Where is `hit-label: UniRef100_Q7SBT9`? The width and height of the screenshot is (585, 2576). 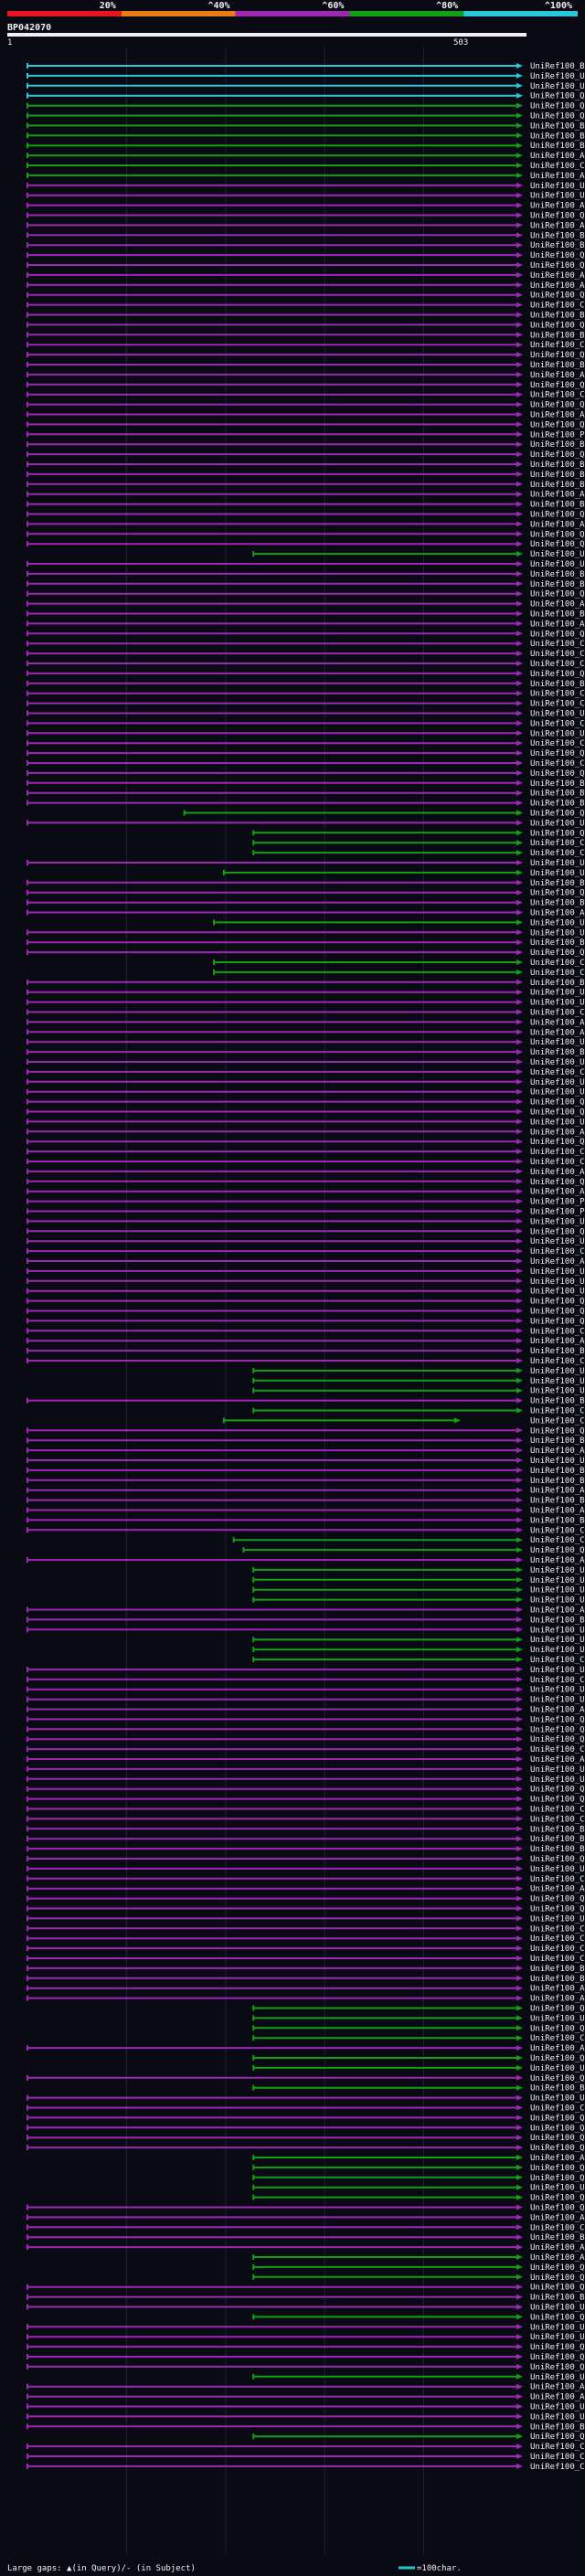 hit-label: UniRef100_Q7SBT9 is located at coordinates (558, 296).